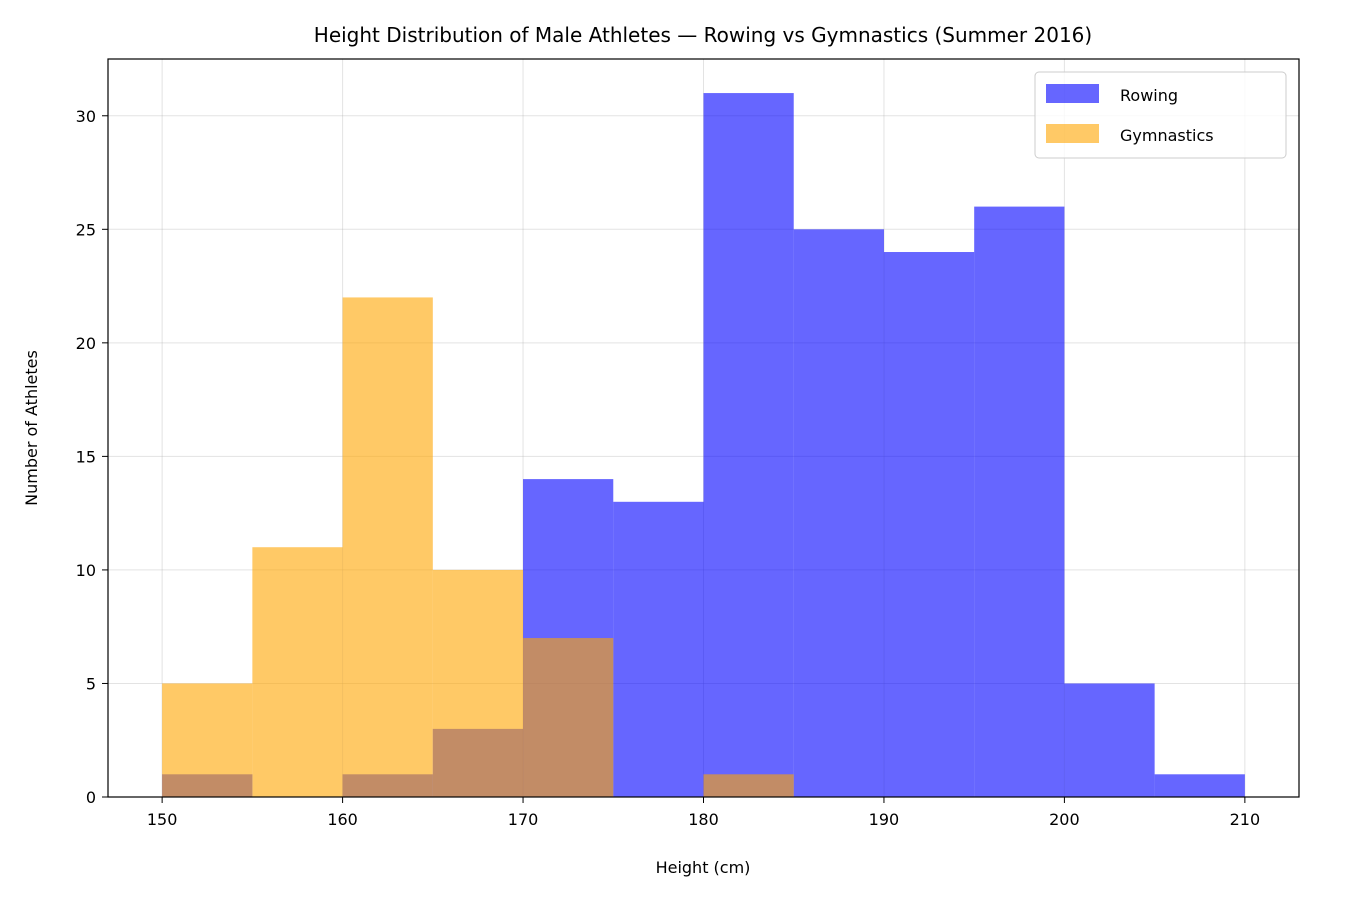 This screenshot has height=898, width=1345. Describe the element at coordinates (523, 819) in the screenshot. I see `x-tick-label: 170` at that location.